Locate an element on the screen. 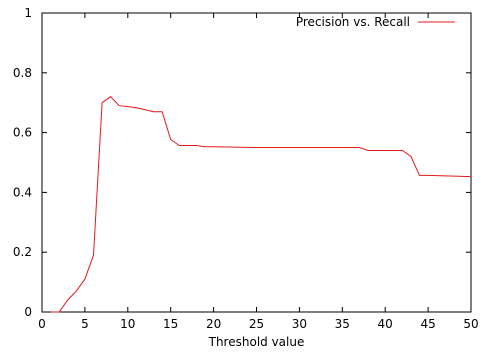 The image size is (484, 353). y-tick-label: 0.6 is located at coordinates (22, 133).